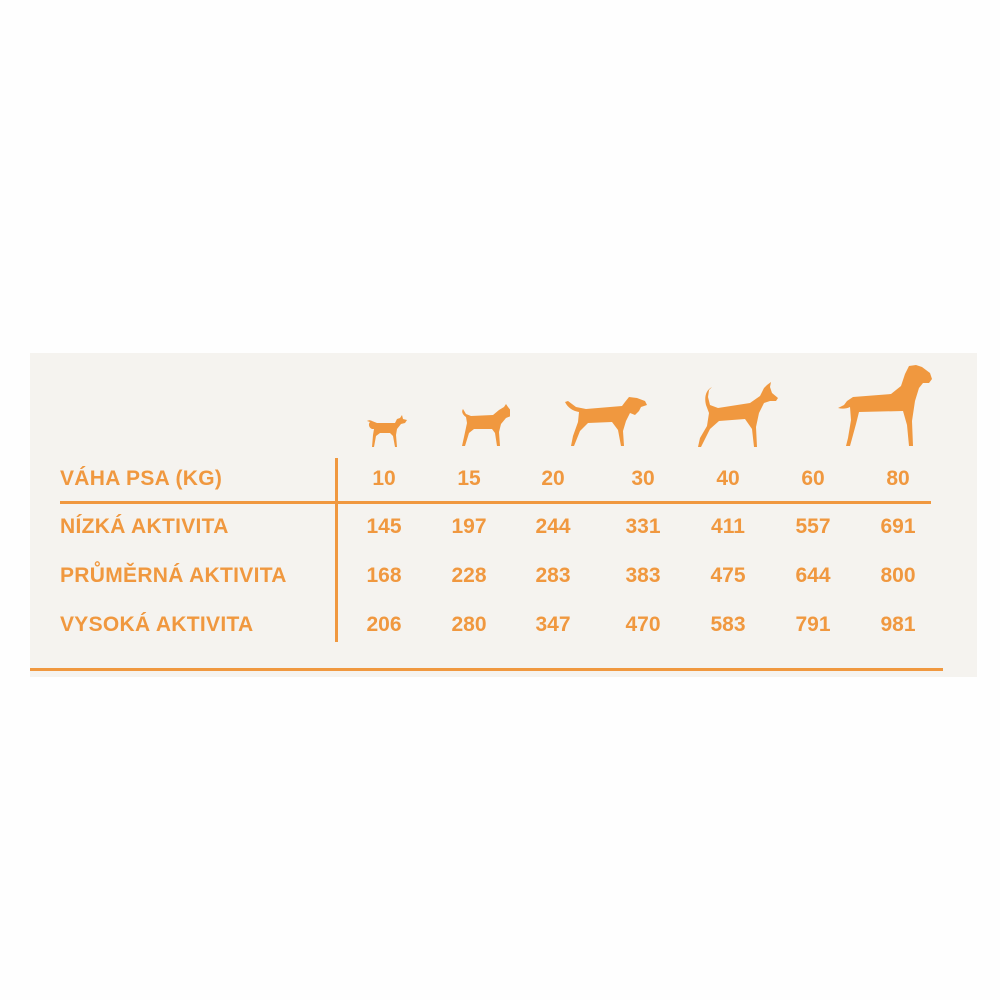  Describe the element at coordinates (336, 550) in the screenshot. I see `column-divider` at that location.